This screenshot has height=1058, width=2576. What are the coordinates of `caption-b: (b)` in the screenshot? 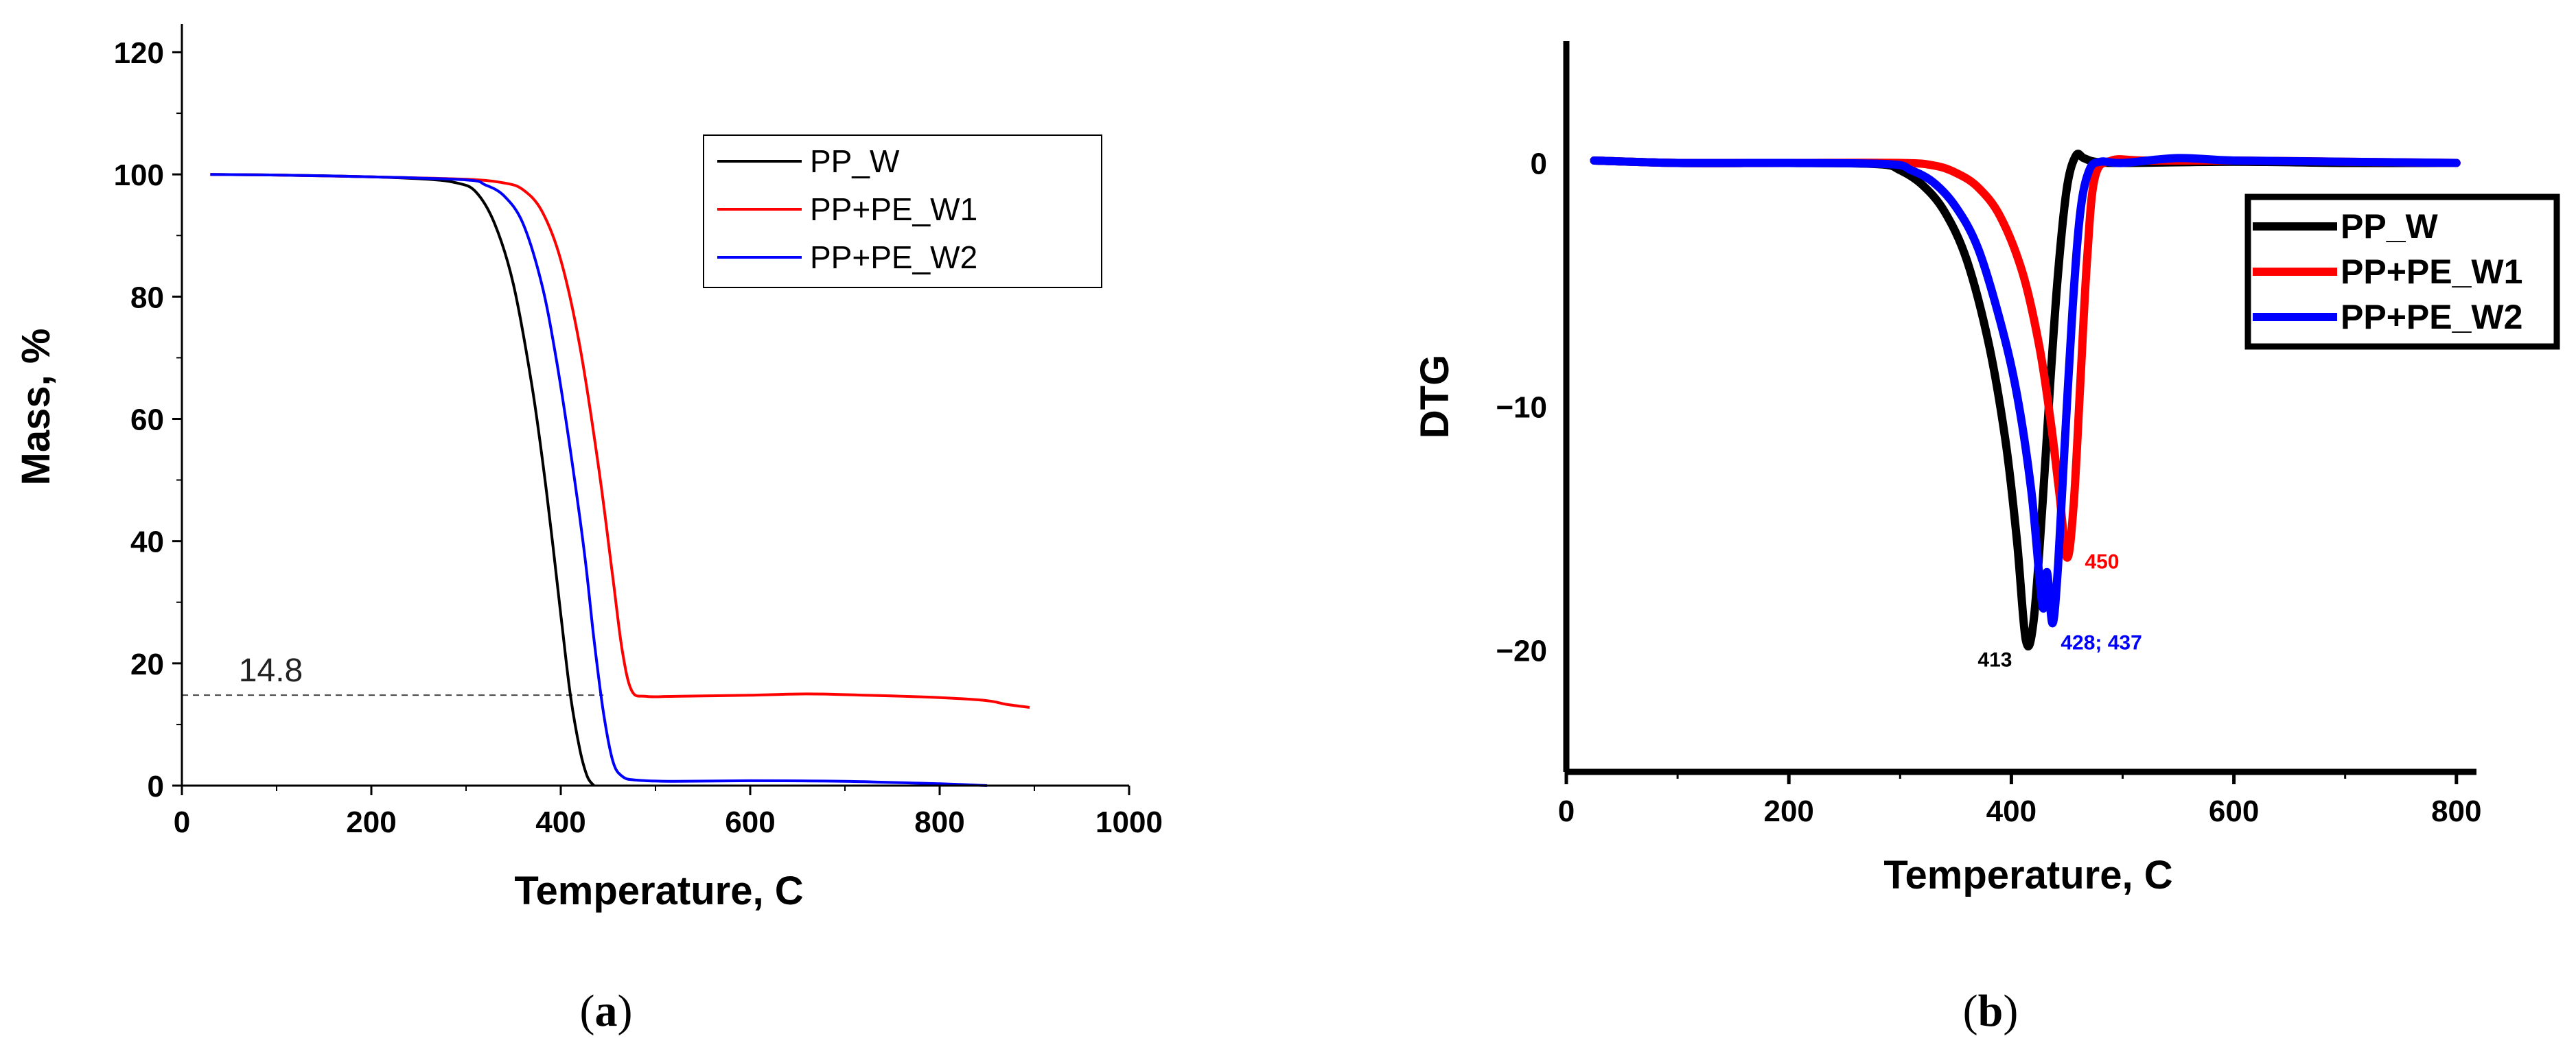 It's located at (1991, 1011).